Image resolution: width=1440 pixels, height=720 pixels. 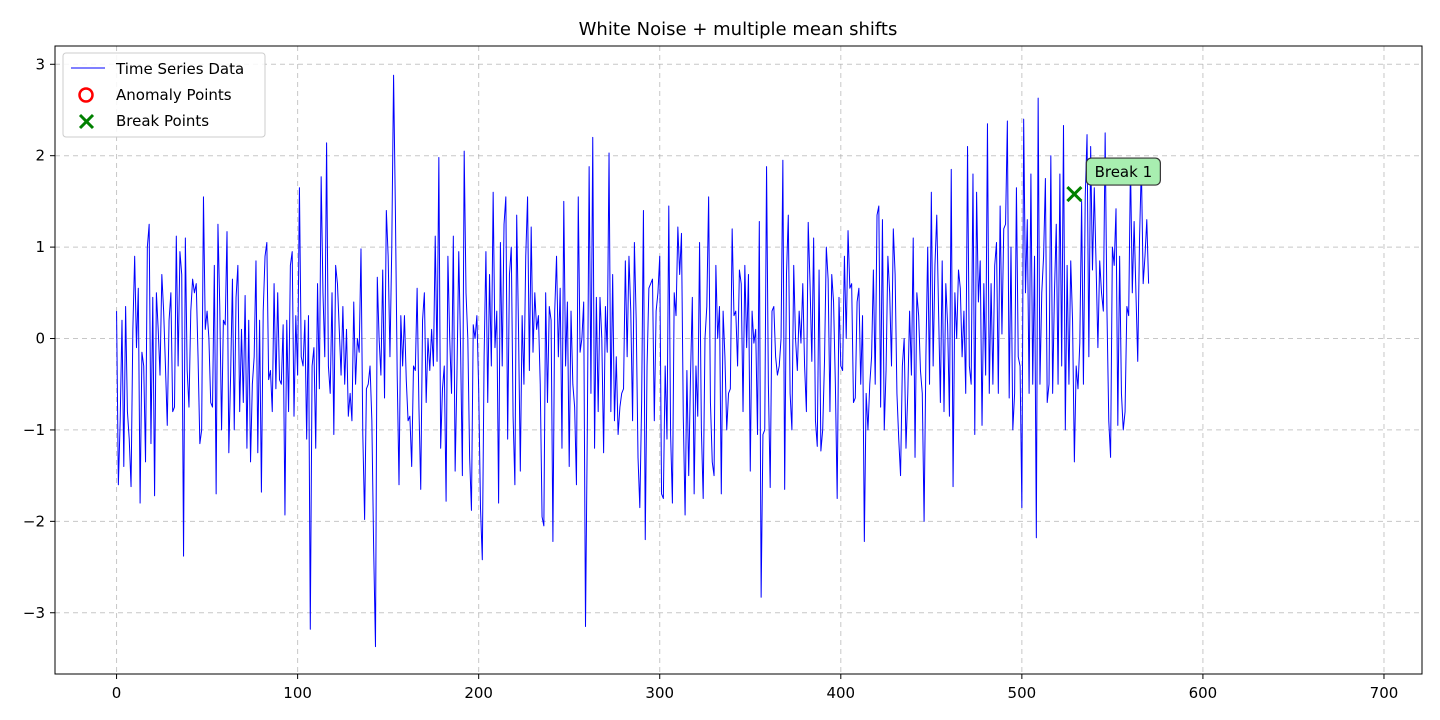 What do you see at coordinates (34, 430) in the screenshot?
I see `y-tick-label: −1` at bounding box center [34, 430].